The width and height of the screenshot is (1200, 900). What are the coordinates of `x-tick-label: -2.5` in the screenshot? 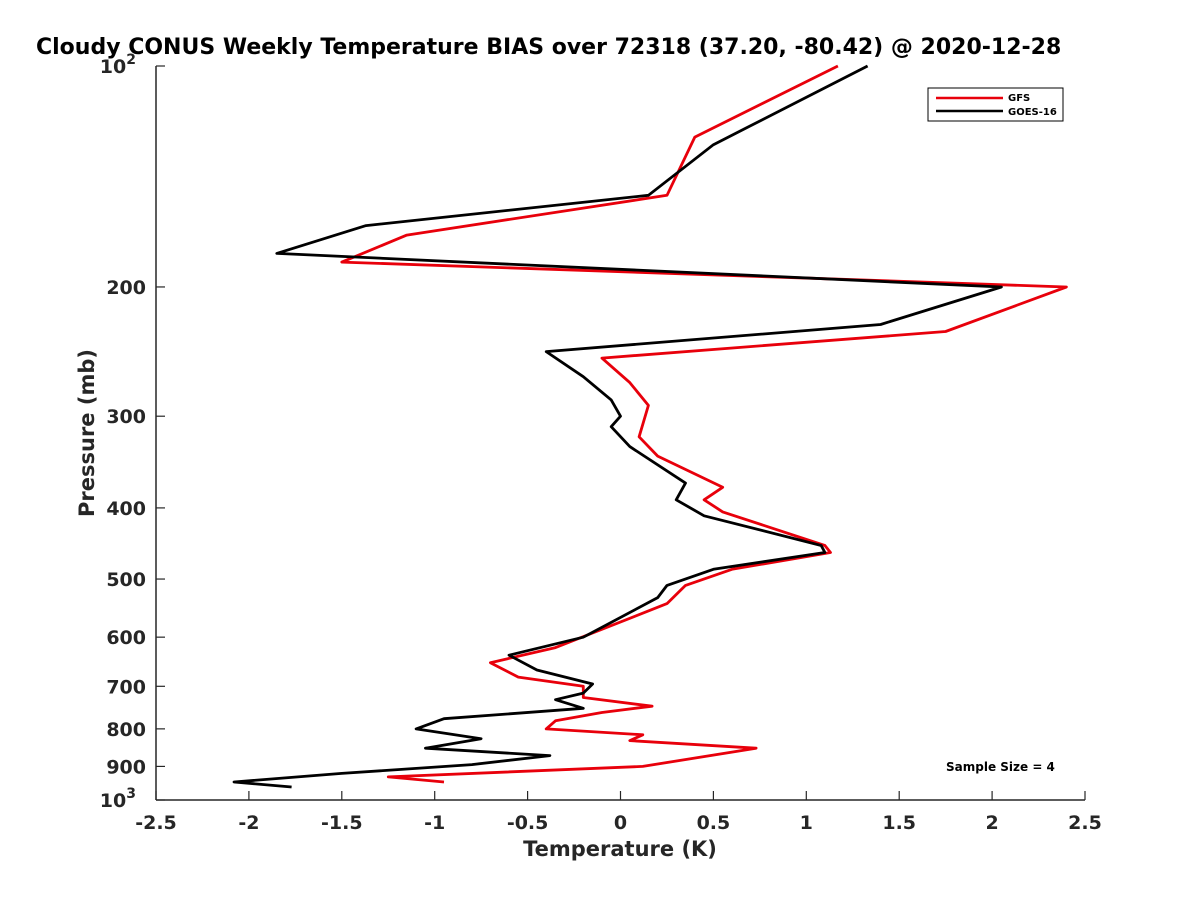 It's located at (156, 823).